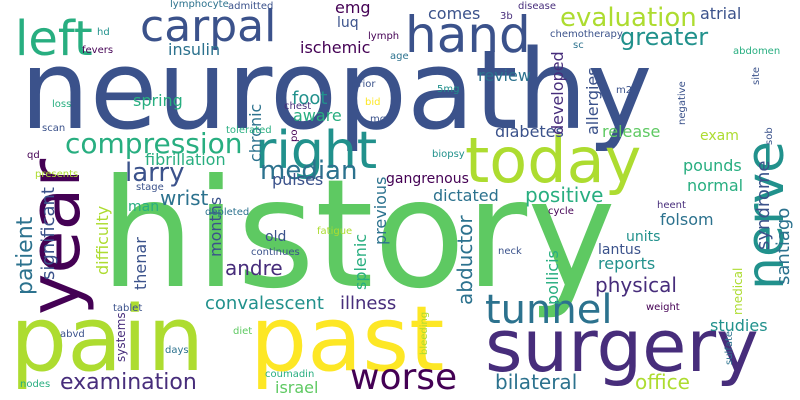 Image resolution: width=800 pixels, height=400 pixels. What do you see at coordinates (454, 13) in the screenshot?
I see `word-comes: comes` at bounding box center [454, 13].